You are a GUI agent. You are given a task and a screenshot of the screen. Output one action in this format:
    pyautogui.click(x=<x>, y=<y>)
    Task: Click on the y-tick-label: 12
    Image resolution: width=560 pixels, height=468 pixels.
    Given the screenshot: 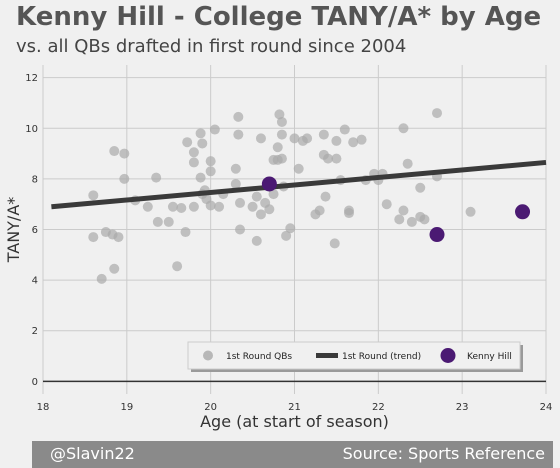 What is the action you would take?
    pyautogui.click(x=31, y=78)
    